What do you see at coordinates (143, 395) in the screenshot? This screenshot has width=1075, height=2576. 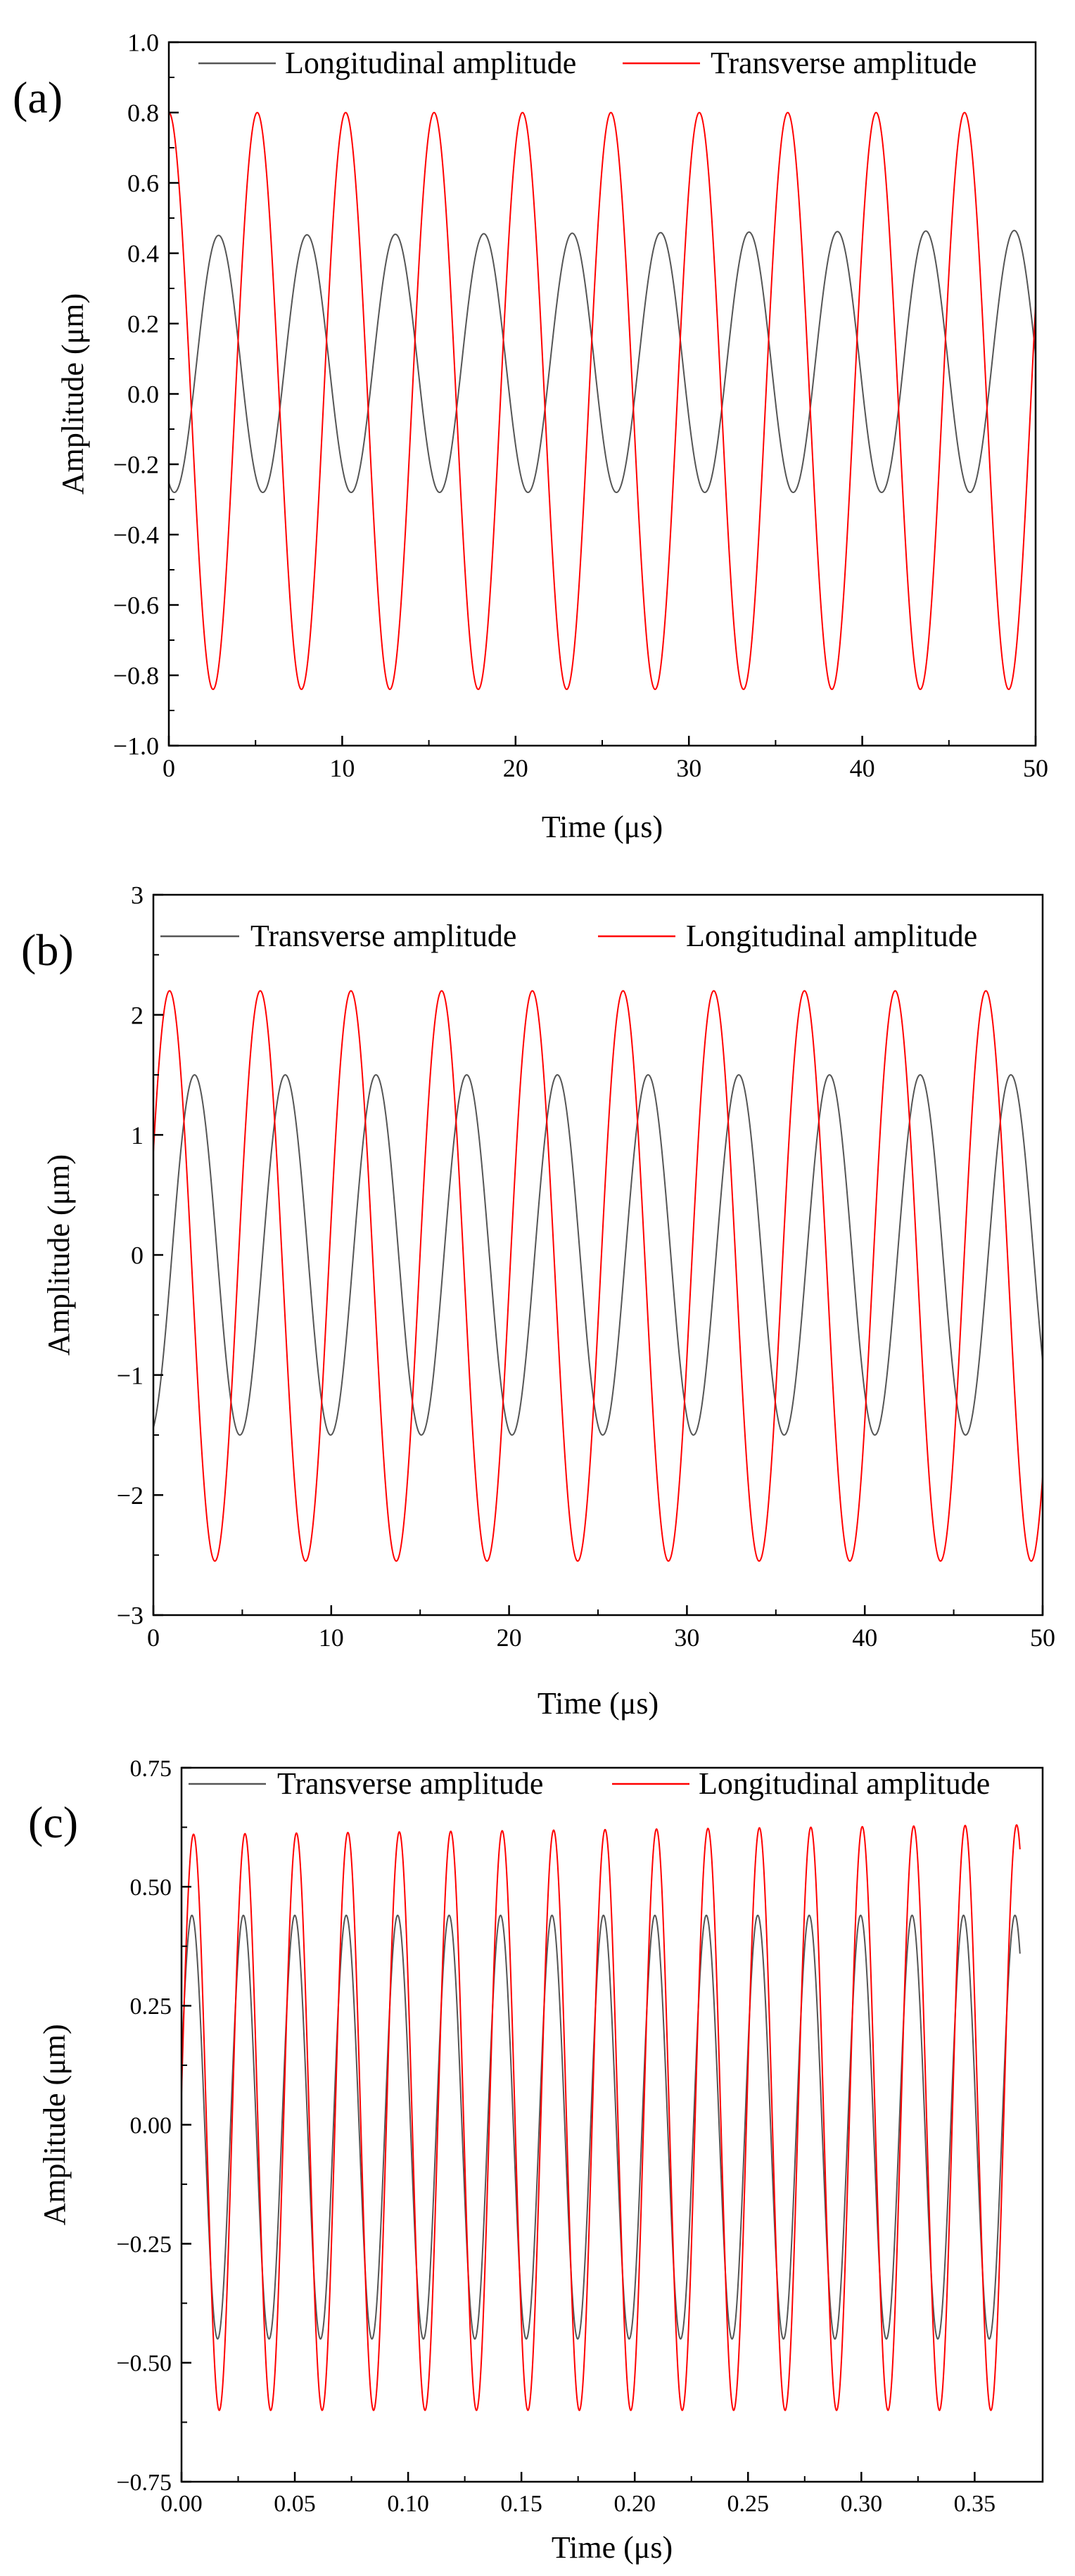 I see `y-tick-label: 0.0` at bounding box center [143, 395].